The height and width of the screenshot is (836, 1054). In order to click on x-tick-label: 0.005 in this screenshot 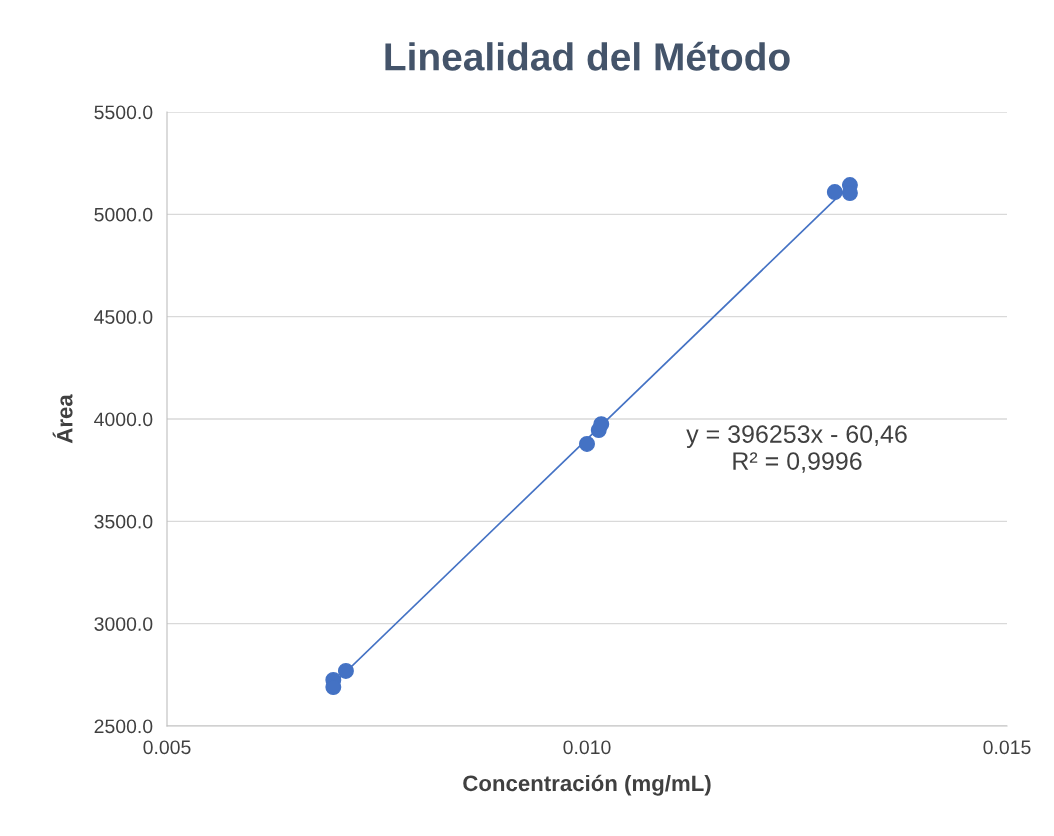, I will do `click(167, 747)`.